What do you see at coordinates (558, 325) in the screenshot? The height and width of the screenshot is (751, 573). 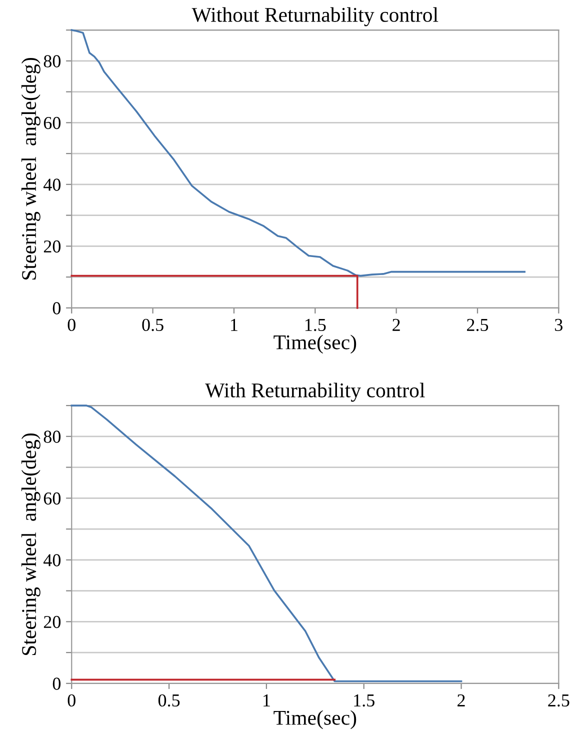 I see `x-tick-label: 3` at bounding box center [558, 325].